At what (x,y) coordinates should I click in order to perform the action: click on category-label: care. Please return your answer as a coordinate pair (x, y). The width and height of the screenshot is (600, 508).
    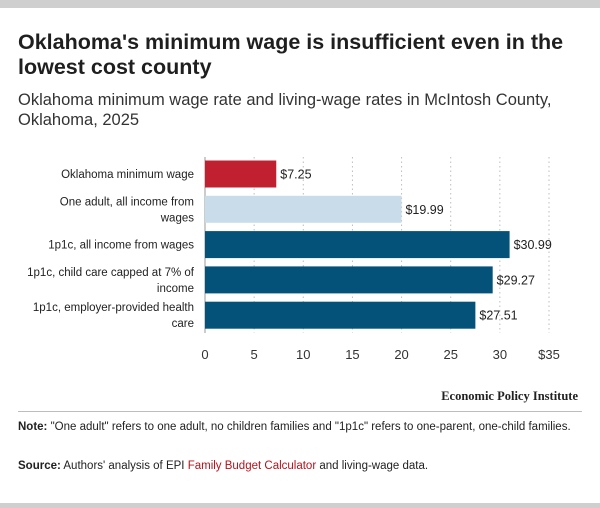
    Looking at the image, I should click on (183, 324).